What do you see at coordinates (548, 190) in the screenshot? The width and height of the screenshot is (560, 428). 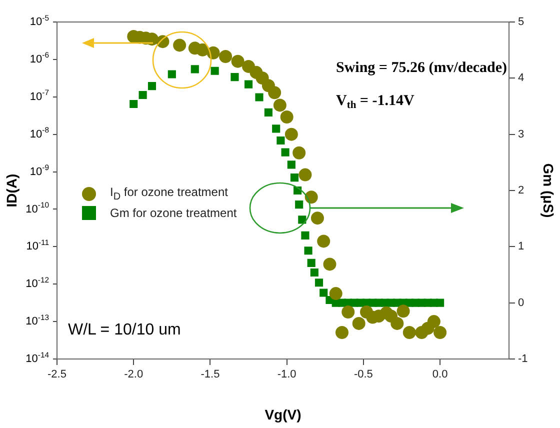 I see `y2-axis-title: Gm (μS)` at bounding box center [548, 190].